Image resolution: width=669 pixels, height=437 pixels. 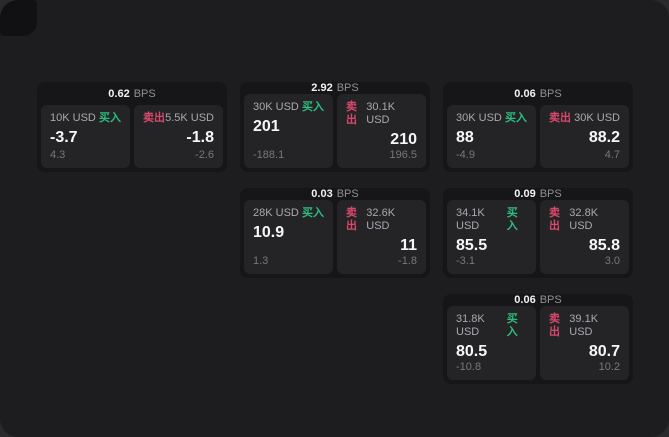 I want to click on sell-quote-panel: 卖出 30.1K USD 210 196.5, so click(x=381, y=131).